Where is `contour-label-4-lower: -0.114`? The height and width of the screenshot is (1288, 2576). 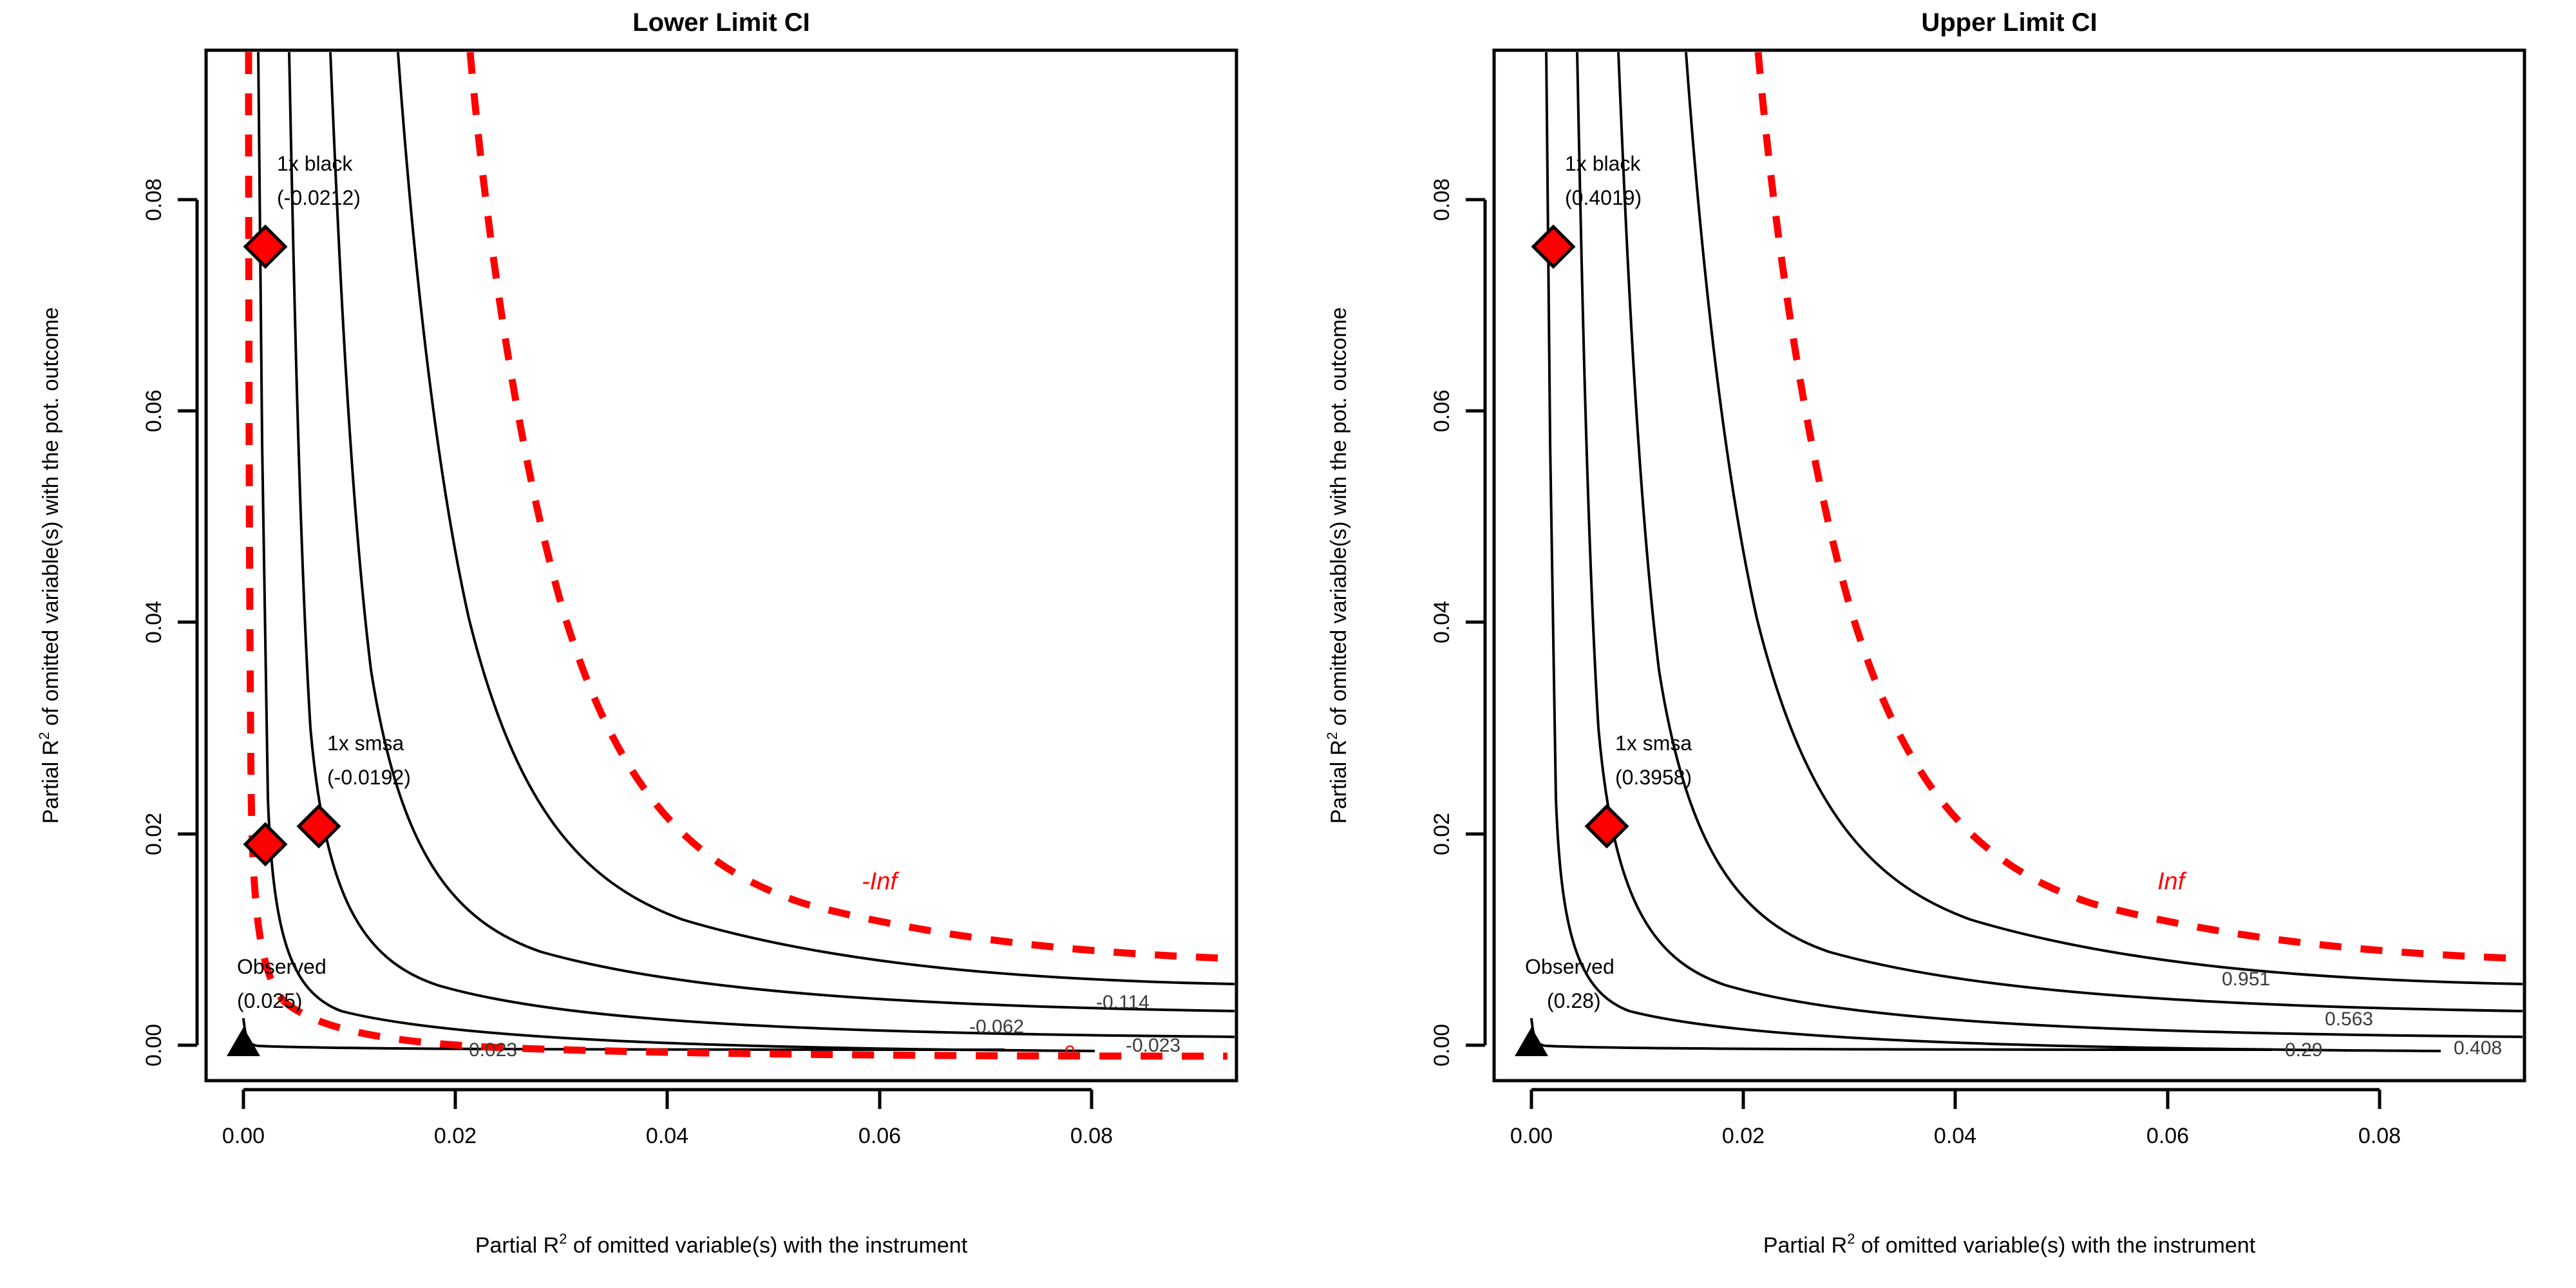
contour-label-4-lower: -0.114 is located at coordinates (1123, 1003).